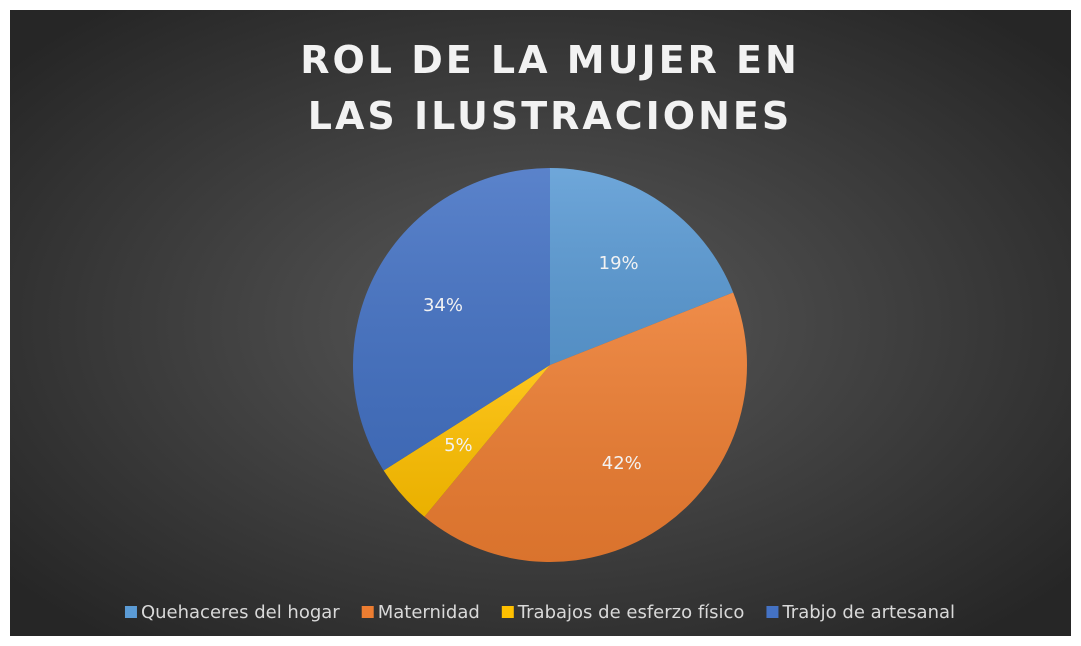 The image size is (1081, 646). I want to click on chart-title: ROL DE LA MUJER EN LAS ILUSTRACIONES, so click(550, 88).